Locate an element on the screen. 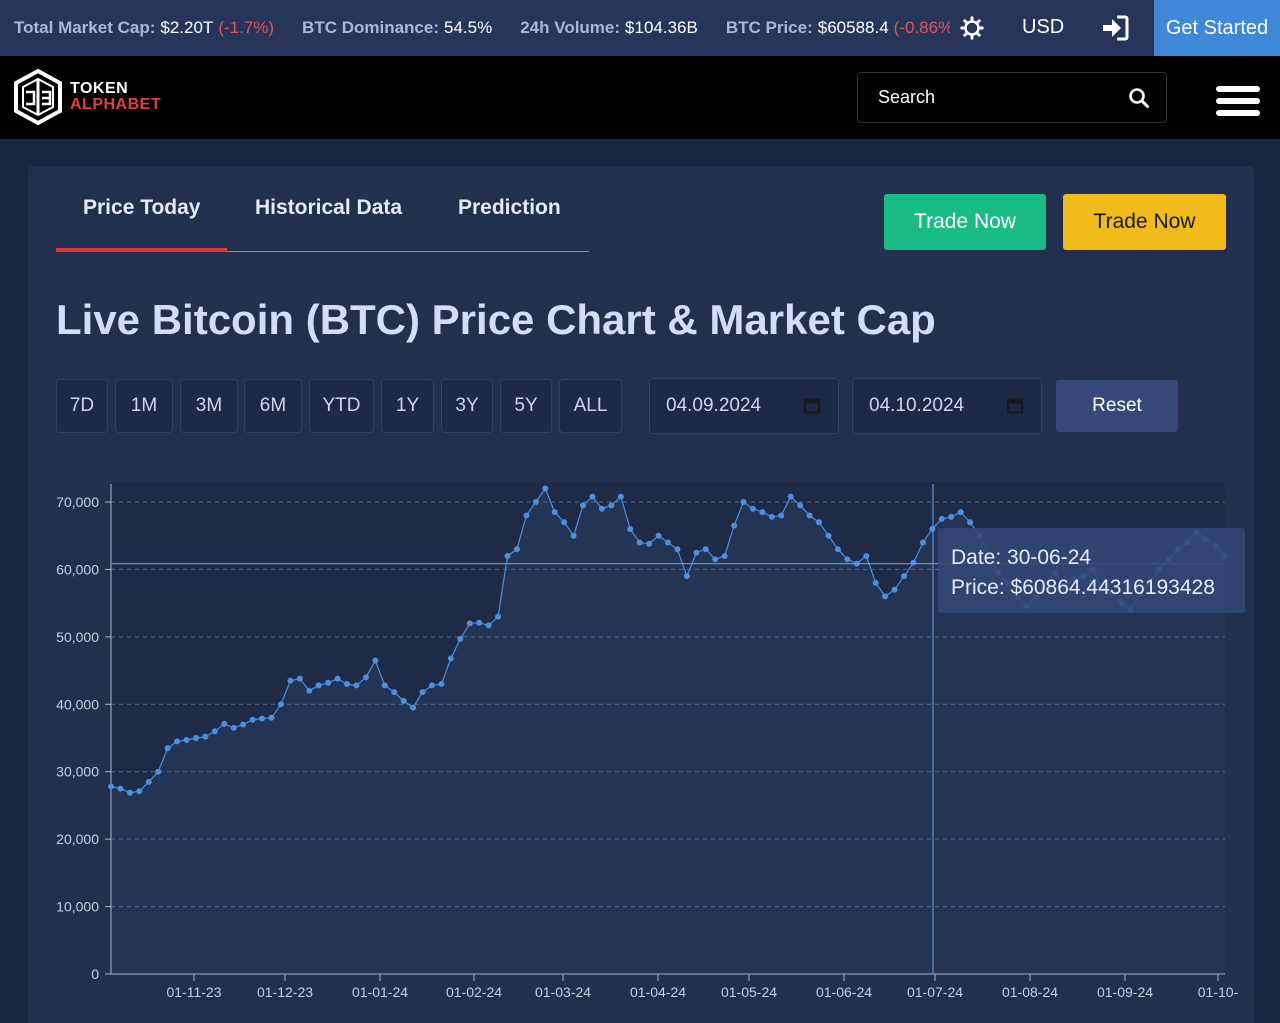  get-started-button: Get Started is located at coordinates (1217, 28).